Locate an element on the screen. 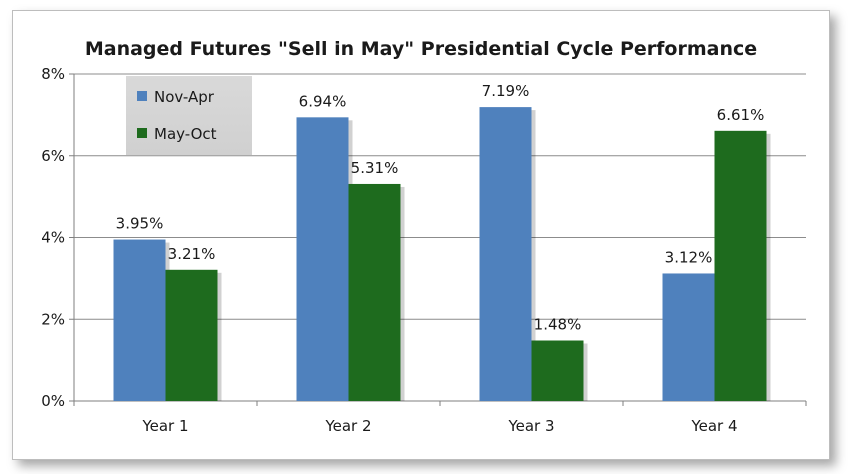 The height and width of the screenshot is (474, 848). legend-label-nov-apr: Nov-Apr is located at coordinates (184, 97).